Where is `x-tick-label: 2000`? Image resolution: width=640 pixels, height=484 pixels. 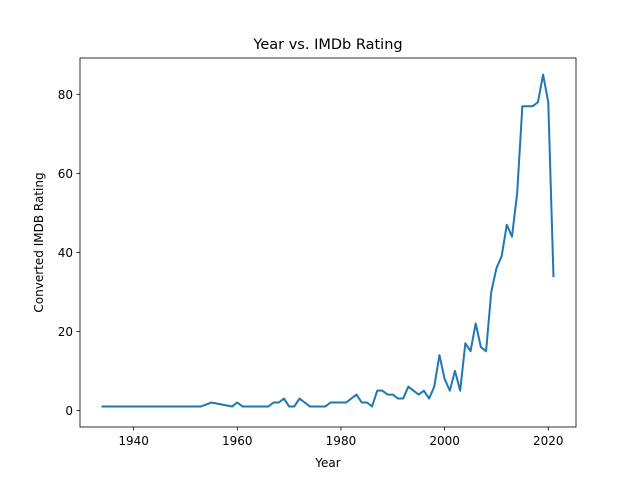 x-tick-label: 2000 is located at coordinates (444, 441).